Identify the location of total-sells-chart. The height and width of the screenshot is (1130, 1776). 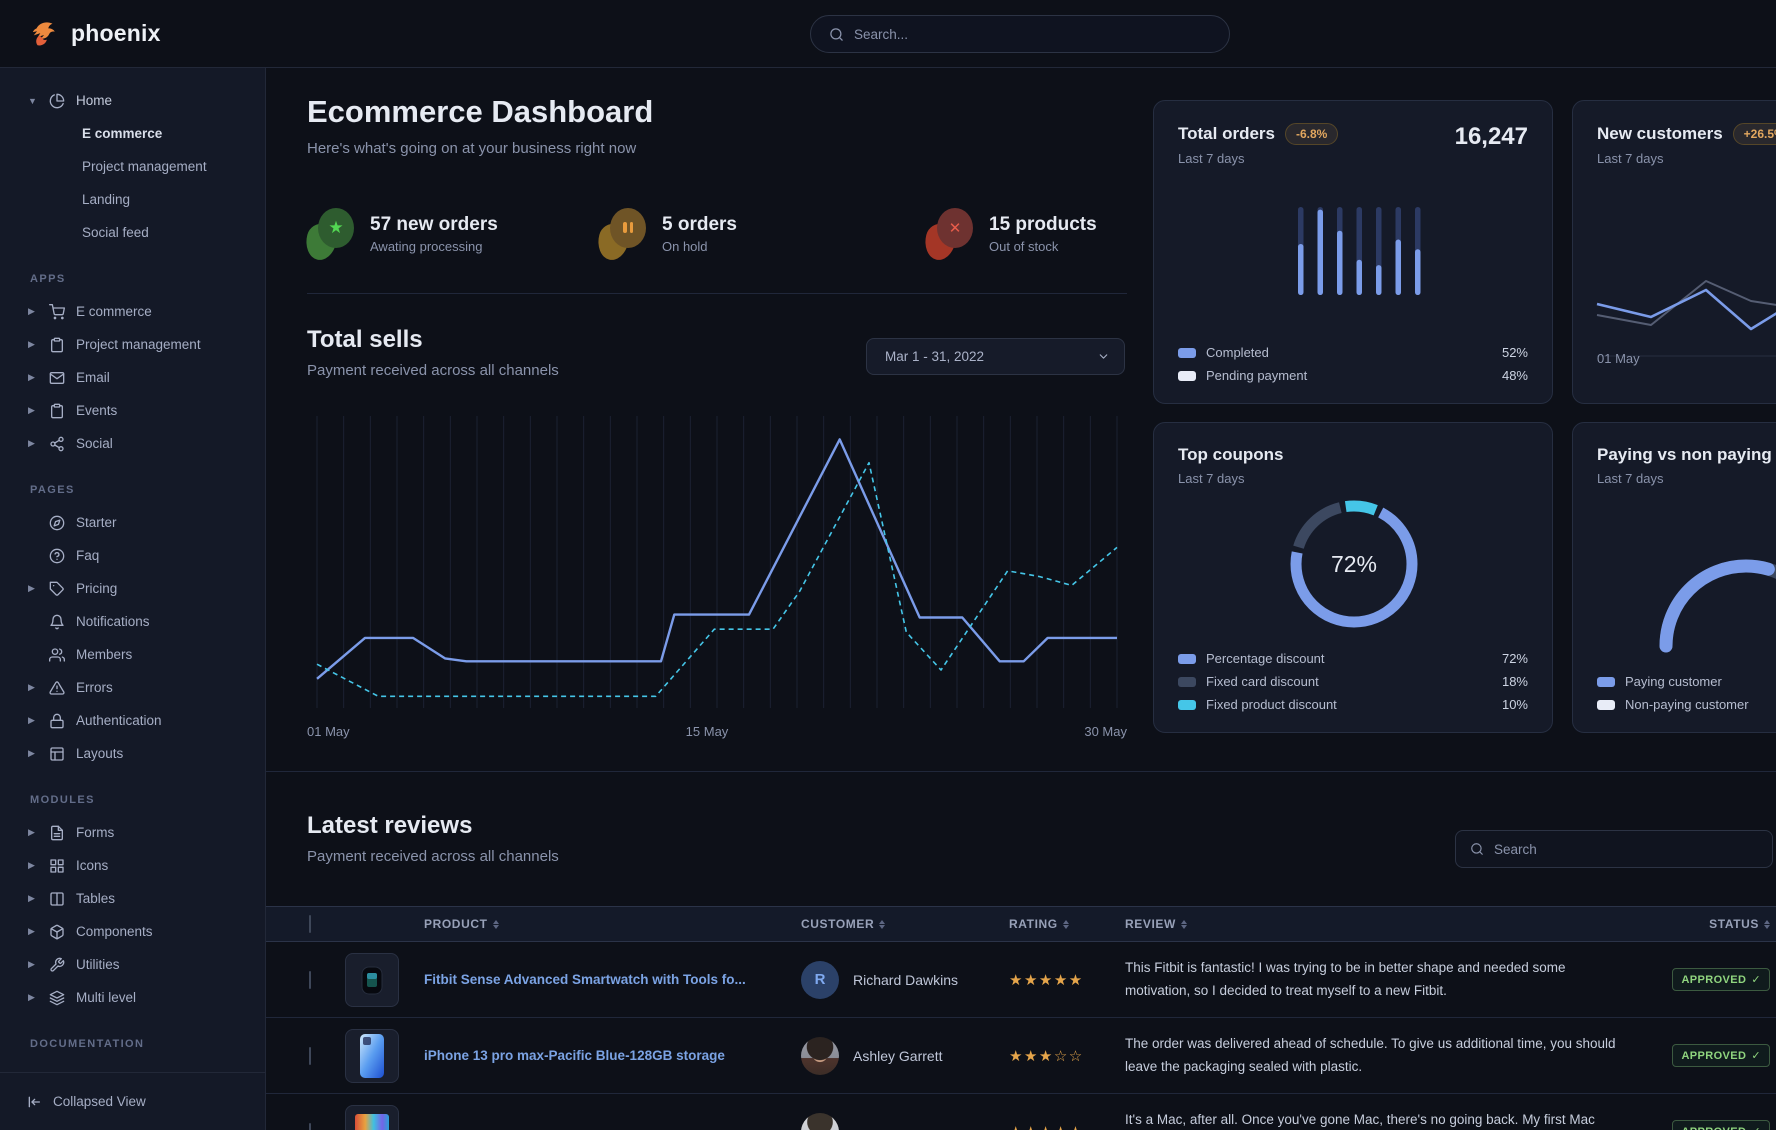
(717, 562).